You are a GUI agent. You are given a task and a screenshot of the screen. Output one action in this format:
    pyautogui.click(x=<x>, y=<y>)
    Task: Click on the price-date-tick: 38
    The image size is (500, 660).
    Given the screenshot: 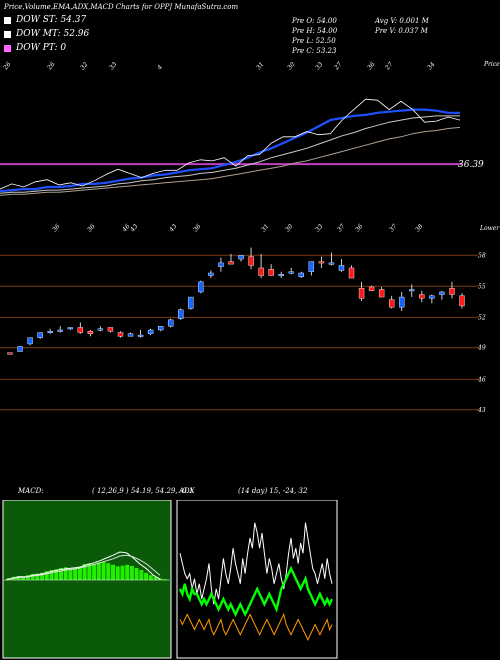 What is the action you would take?
    pyautogui.click(x=419, y=228)
    